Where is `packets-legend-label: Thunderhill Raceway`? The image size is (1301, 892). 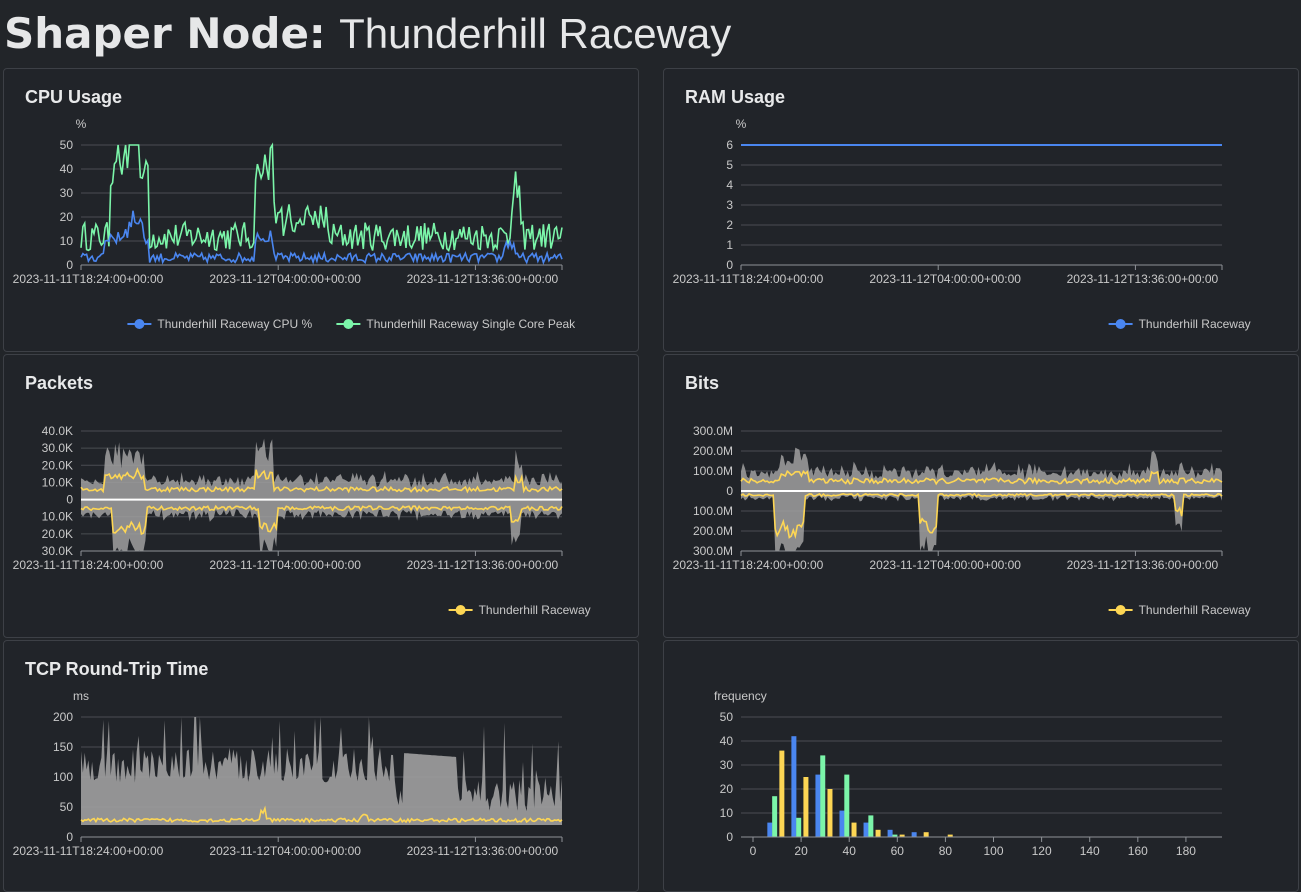
packets-legend-label: Thunderhill Raceway is located at coordinates (535, 610).